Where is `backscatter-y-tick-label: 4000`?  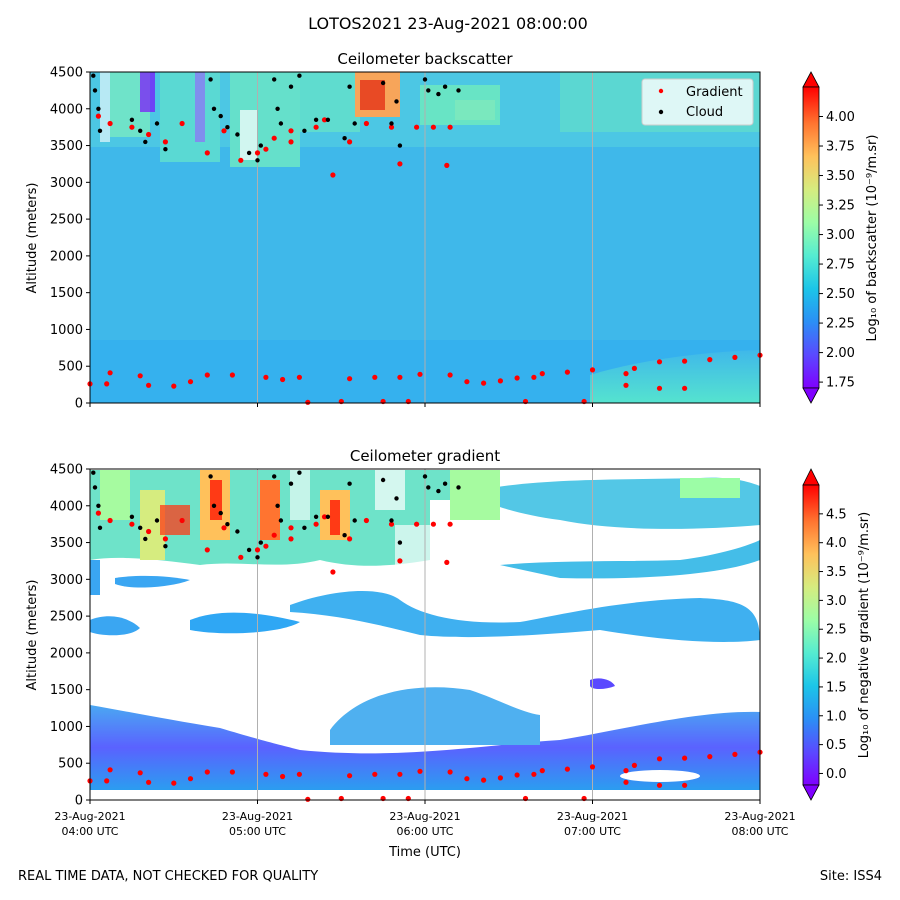
backscatter-y-tick-label: 4000 is located at coordinates (66, 109).